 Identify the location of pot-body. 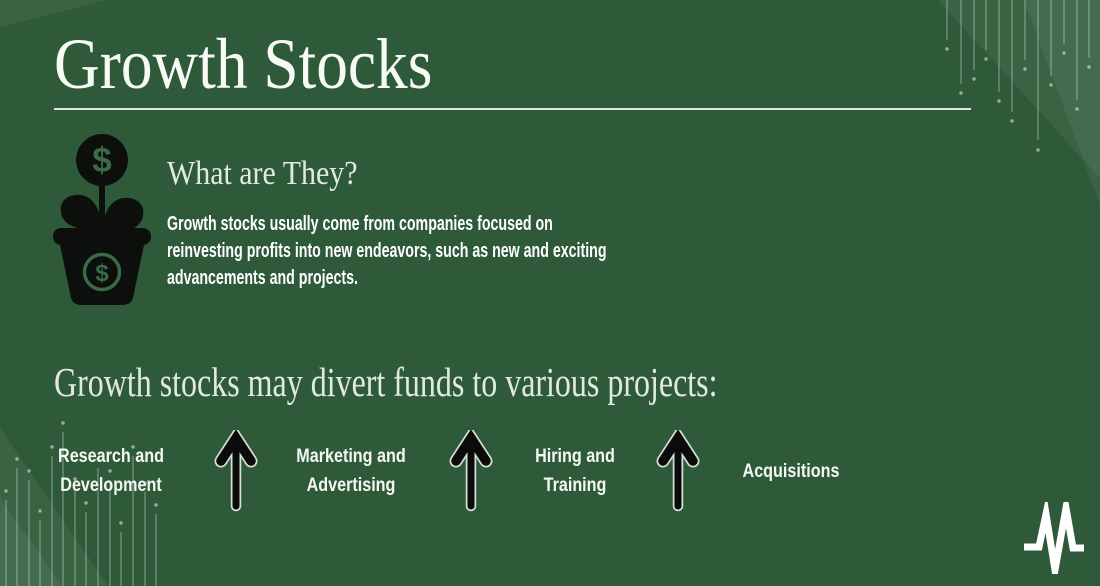
(102, 275).